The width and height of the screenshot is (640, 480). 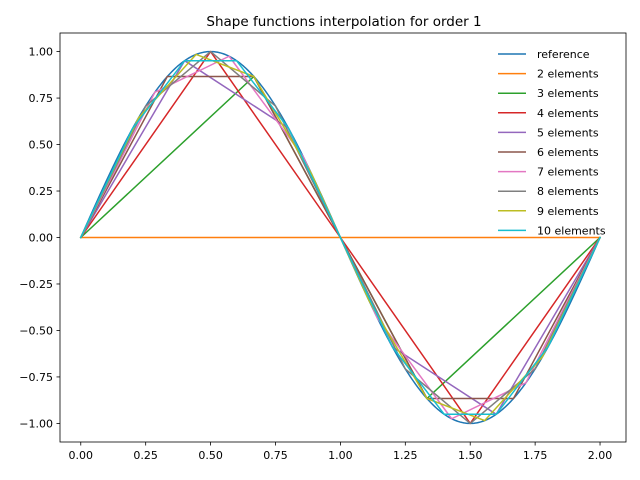 I want to click on x-tick-label: 0.00, so click(x=81, y=455).